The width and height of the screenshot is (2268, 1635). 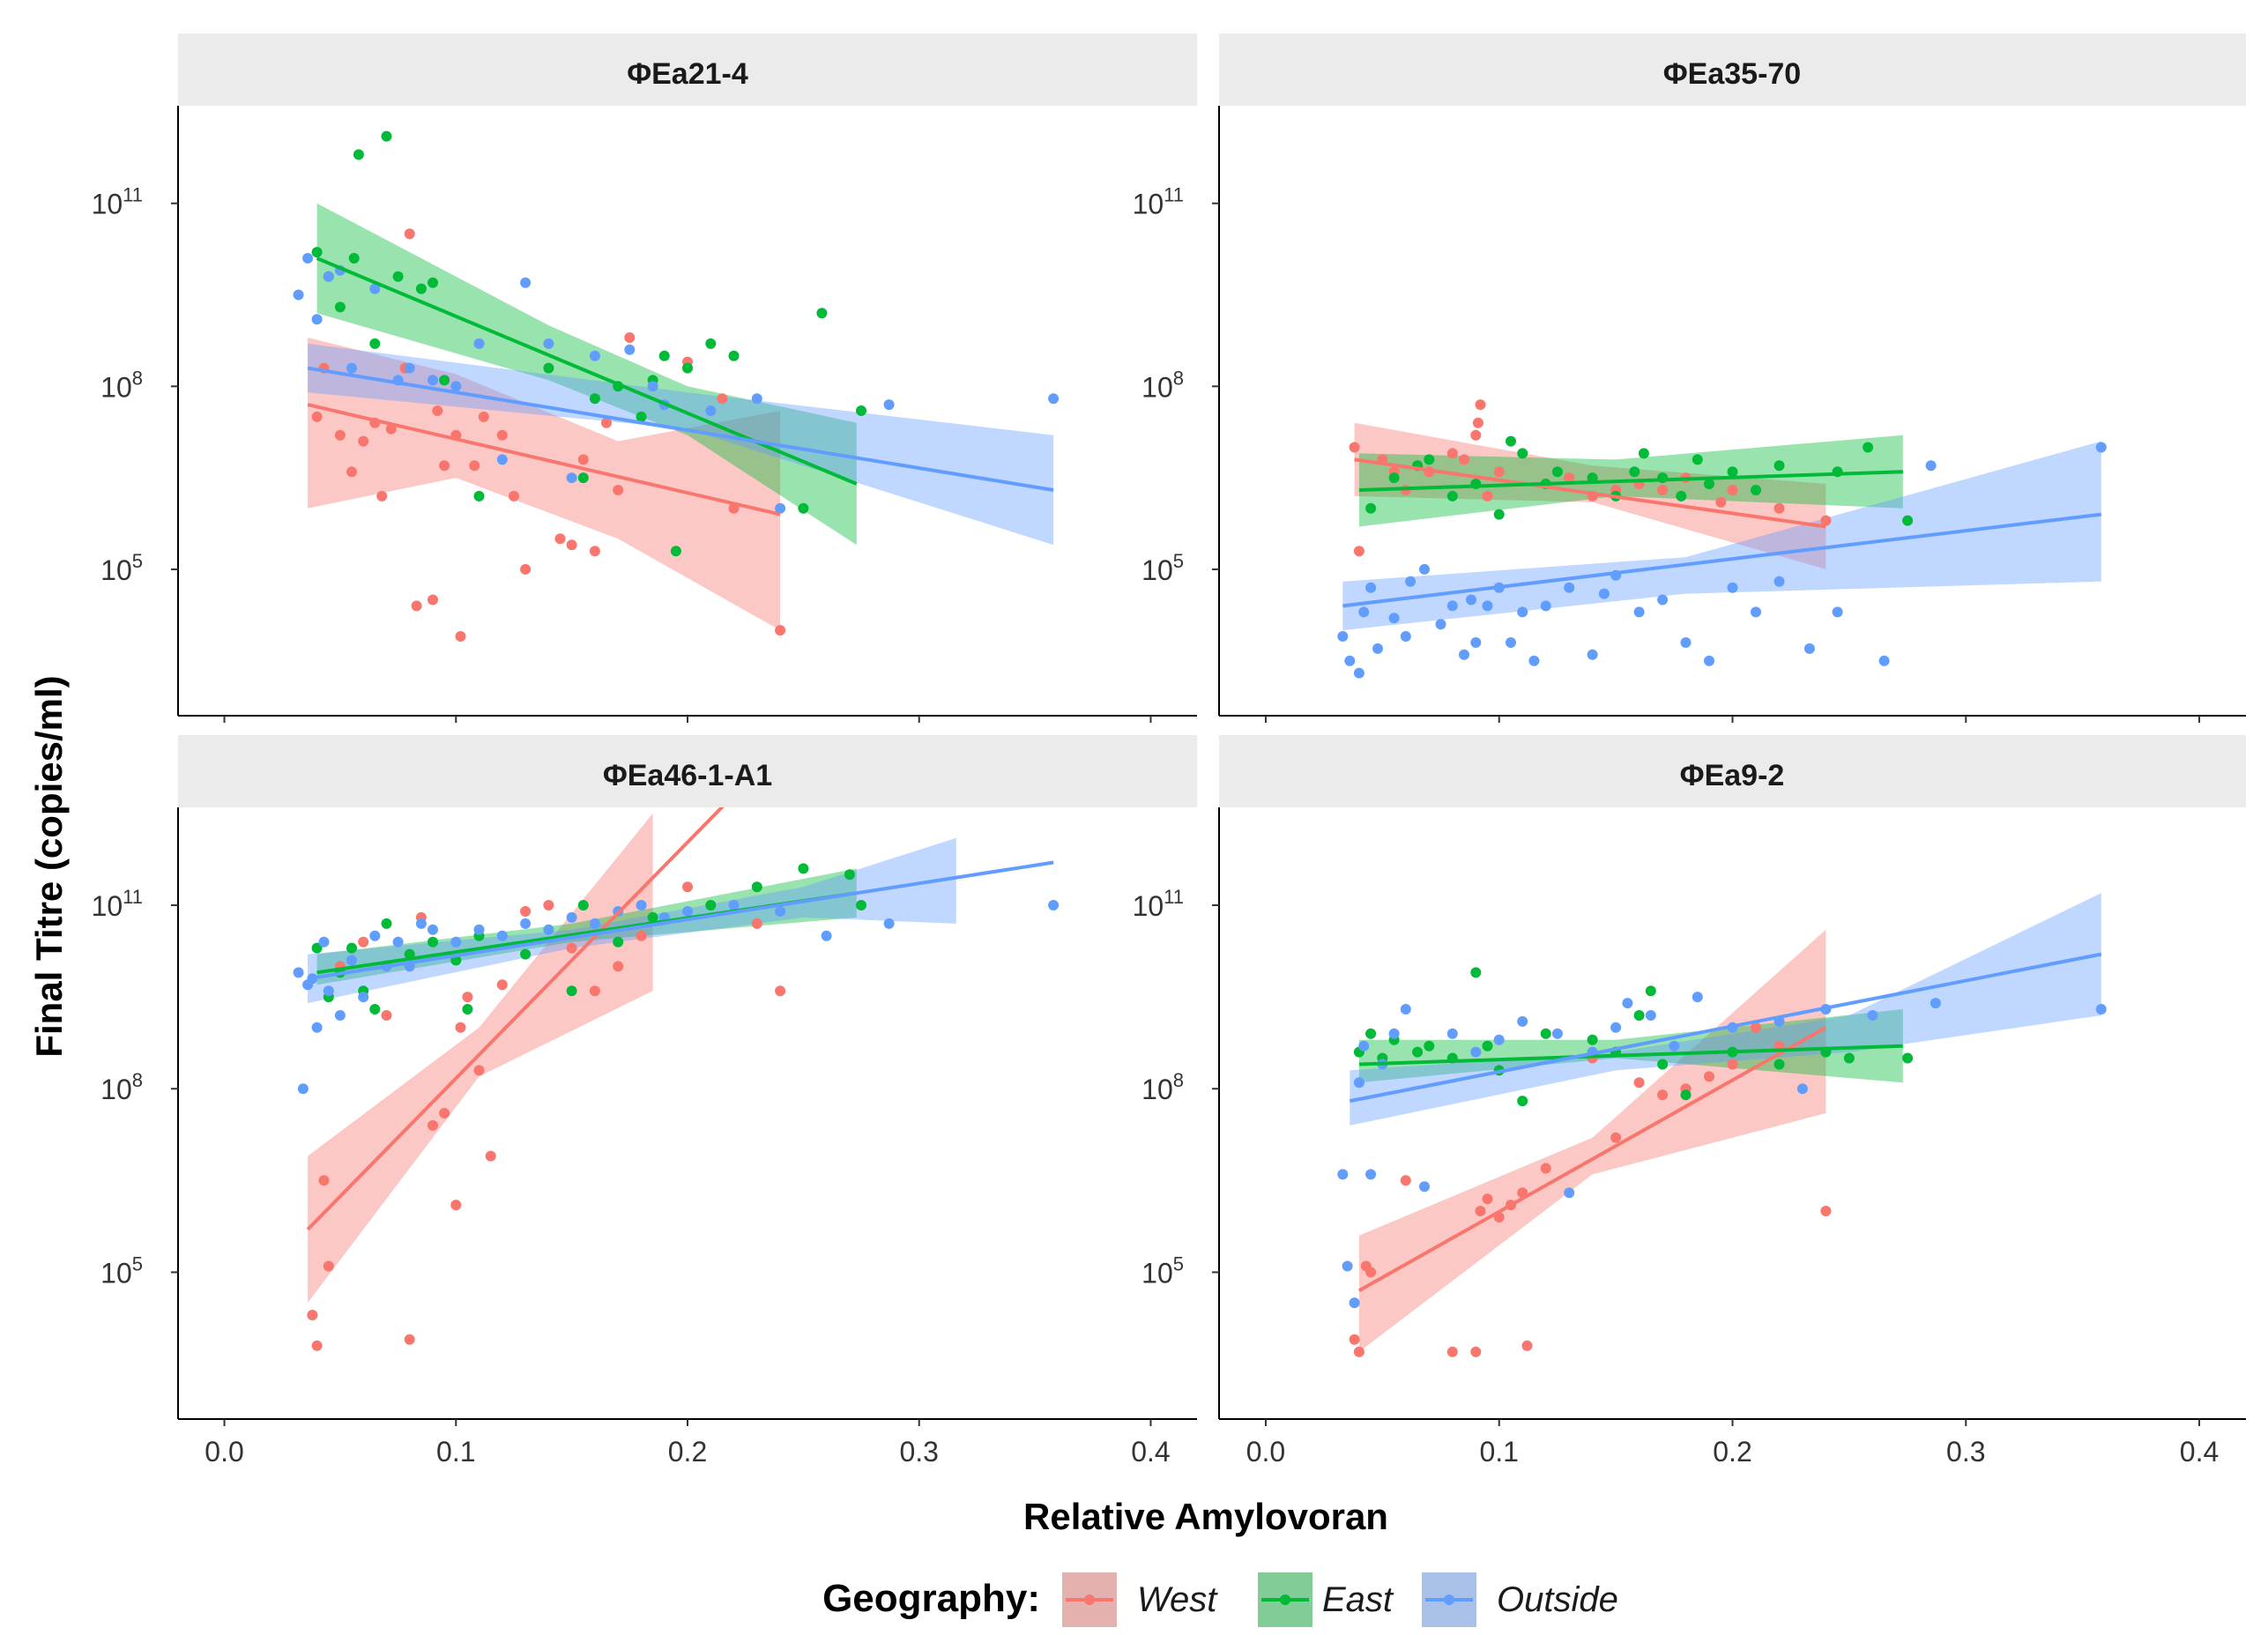 What do you see at coordinates (1732, 775) in the screenshot?
I see `facet-title: ΦEa9-2` at bounding box center [1732, 775].